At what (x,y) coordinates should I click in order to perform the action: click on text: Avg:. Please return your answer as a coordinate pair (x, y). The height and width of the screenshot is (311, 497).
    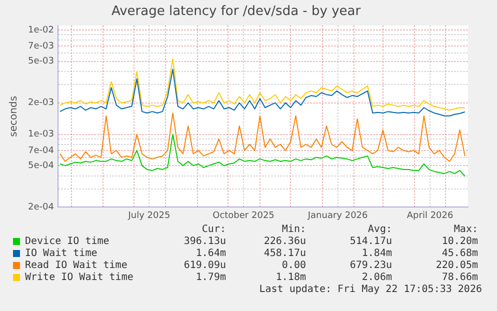
    Looking at the image, I should click on (379, 230).